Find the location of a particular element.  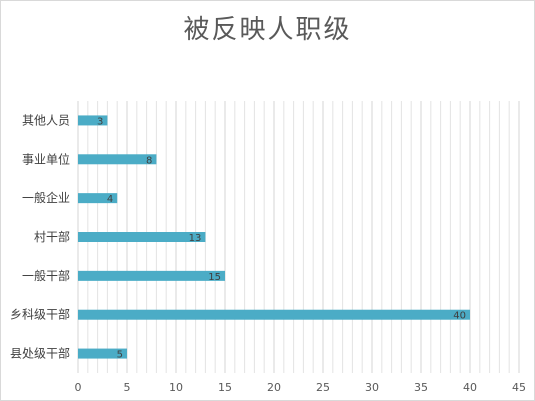

data-label: 15 is located at coordinates (214, 277).